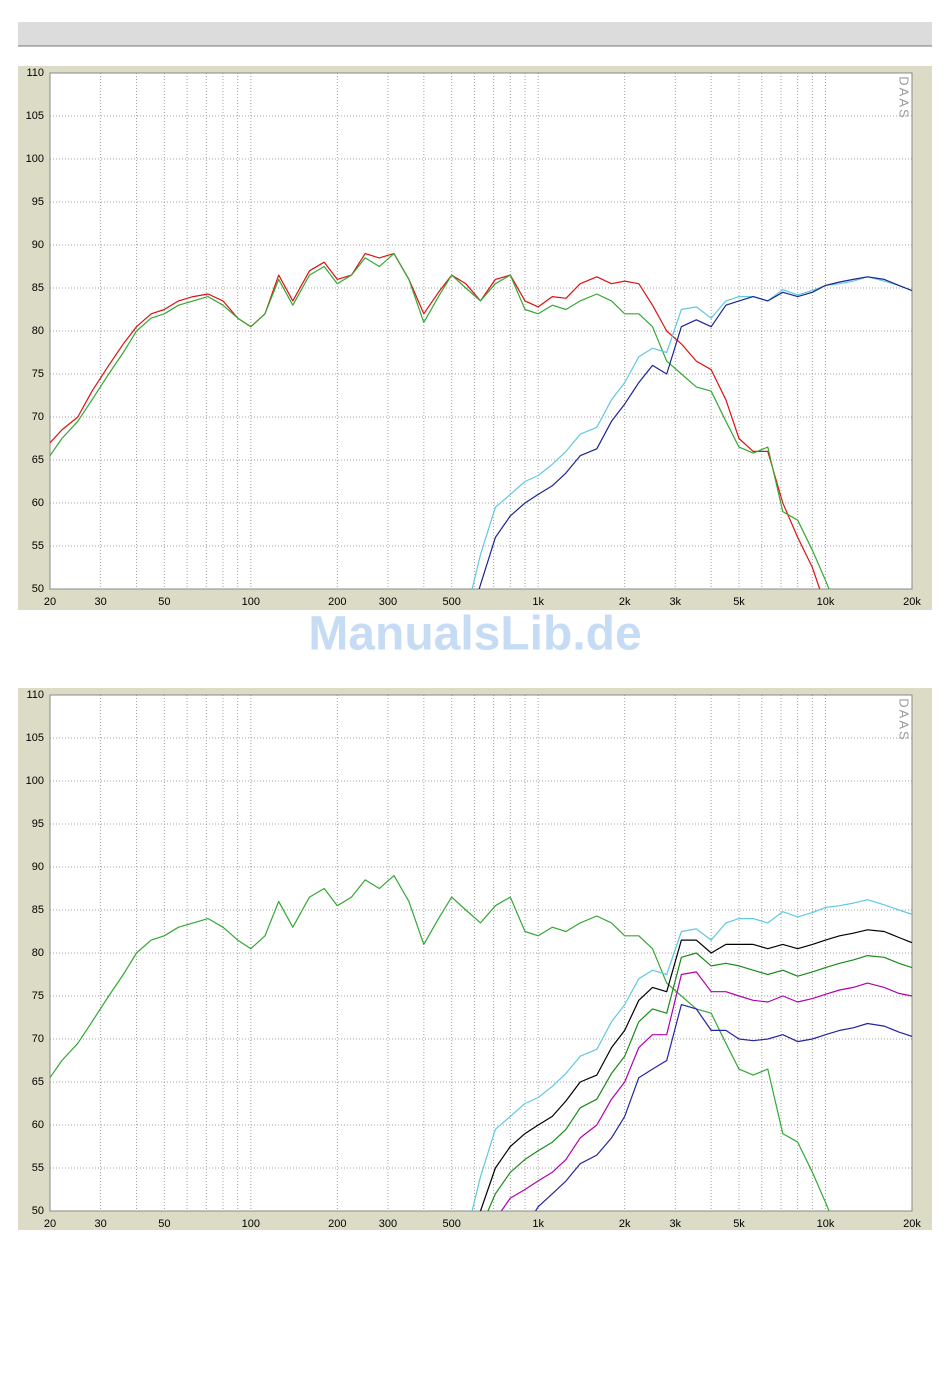  Describe the element at coordinates (474, 634) in the screenshot. I see `watermark: ManualsLib.de` at that location.